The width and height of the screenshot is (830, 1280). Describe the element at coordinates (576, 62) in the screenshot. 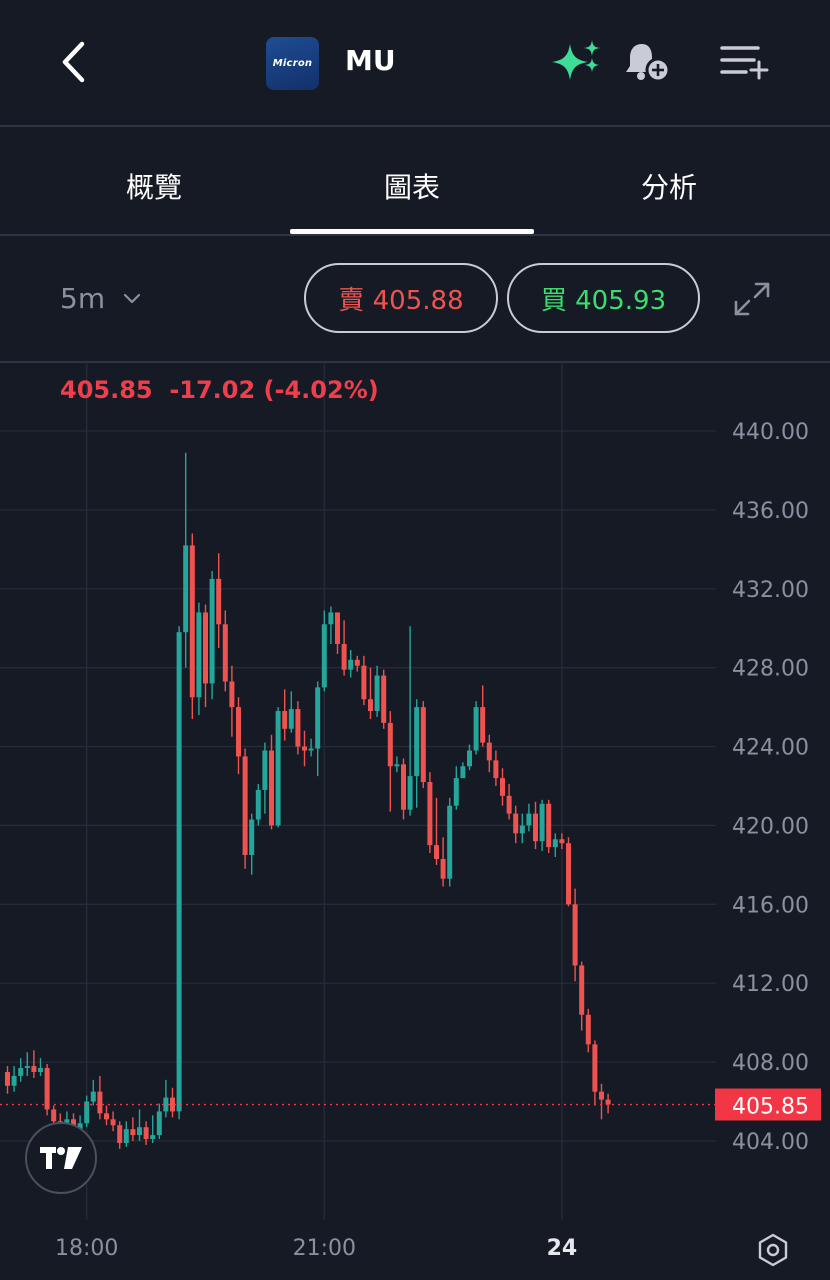

I see `sparkle-icon` at that location.